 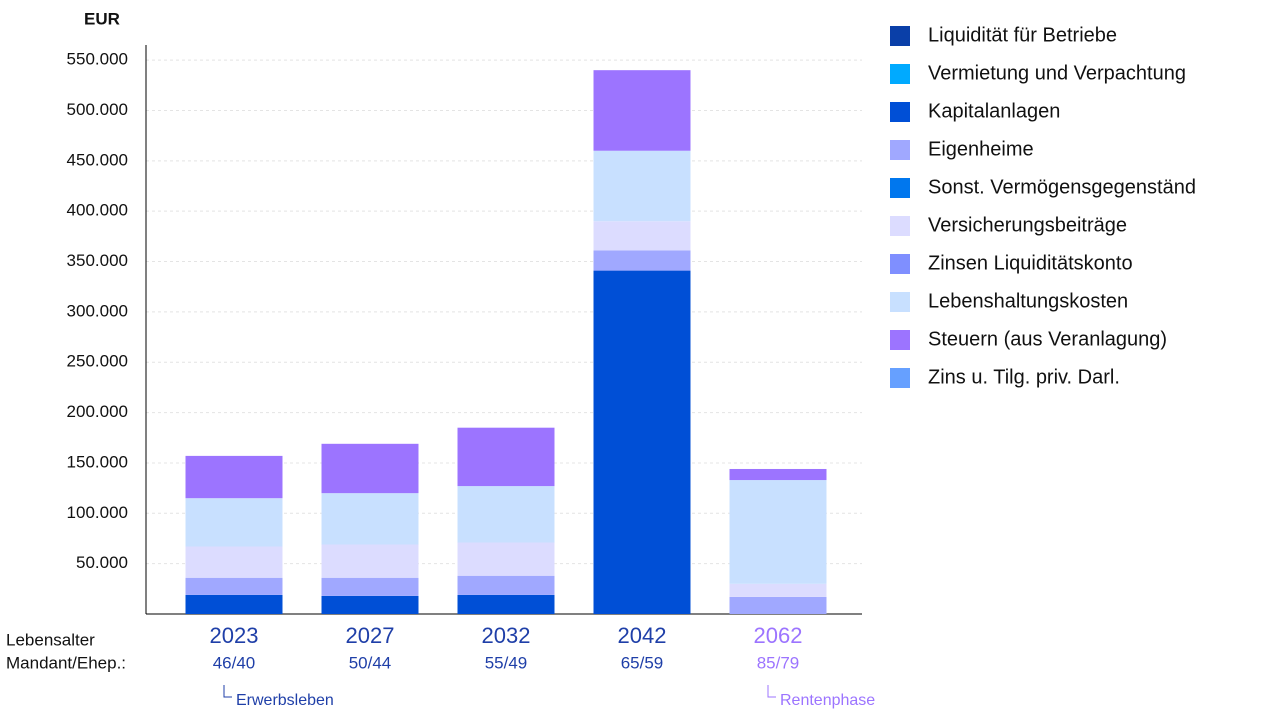 I want to click on phase-label: Erwerbsleben, so click(x=285, y=700).